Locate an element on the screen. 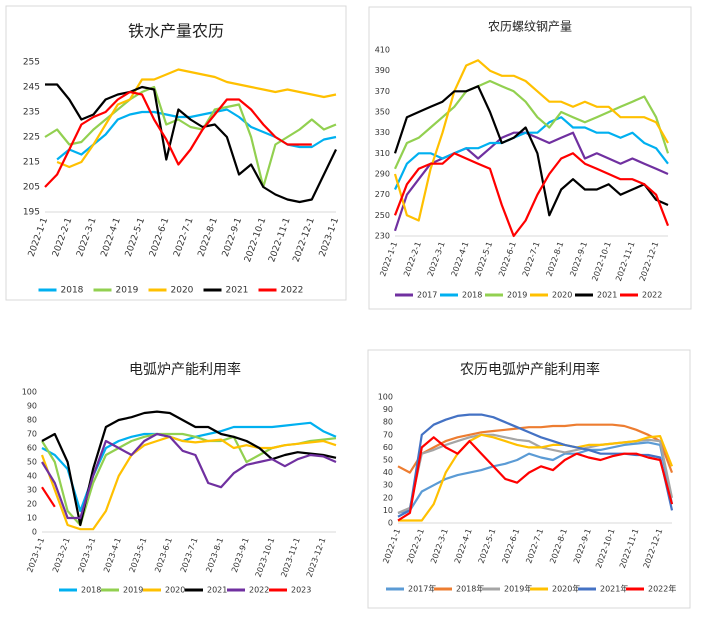  y-tick-label: 70 is located at coordinates (32, 434).